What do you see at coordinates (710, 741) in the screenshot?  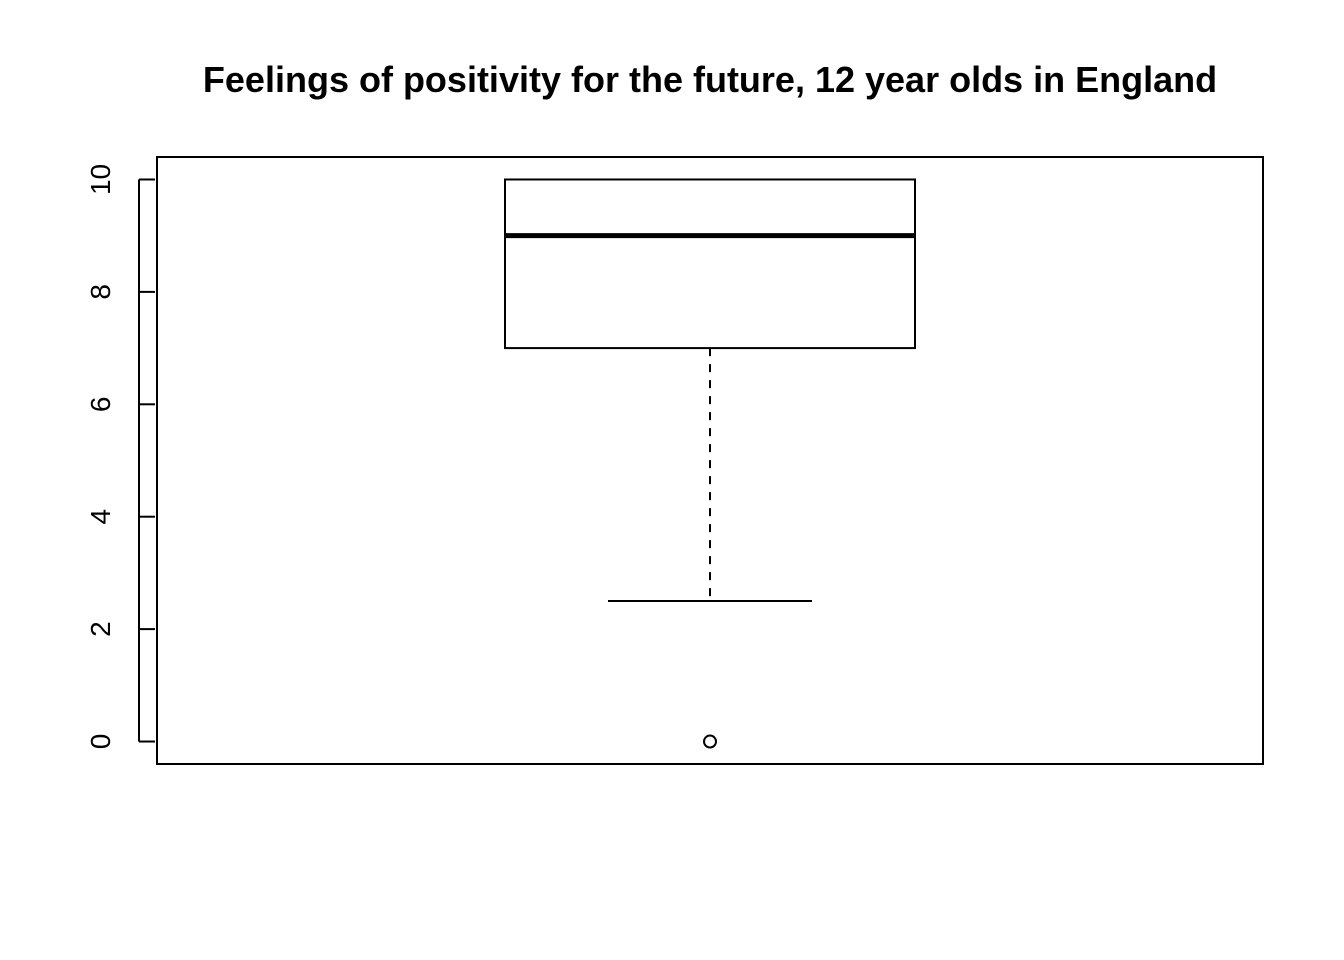 I see `outlier-point` at bounding box center [710, 741].